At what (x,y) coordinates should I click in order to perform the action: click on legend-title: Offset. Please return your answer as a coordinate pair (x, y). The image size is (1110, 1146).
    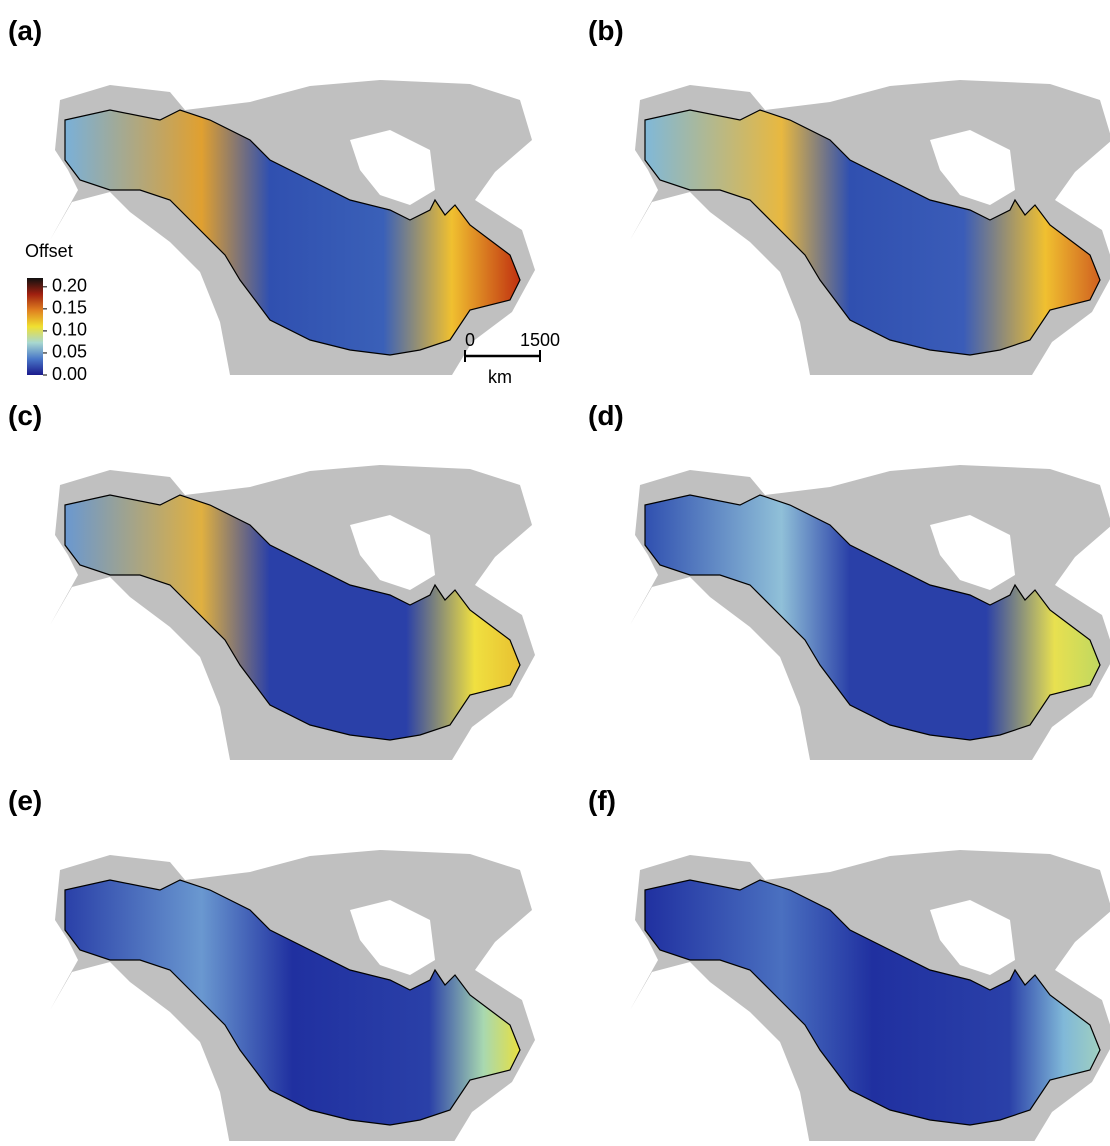
    Looking at the image, I should click on (49, 251).